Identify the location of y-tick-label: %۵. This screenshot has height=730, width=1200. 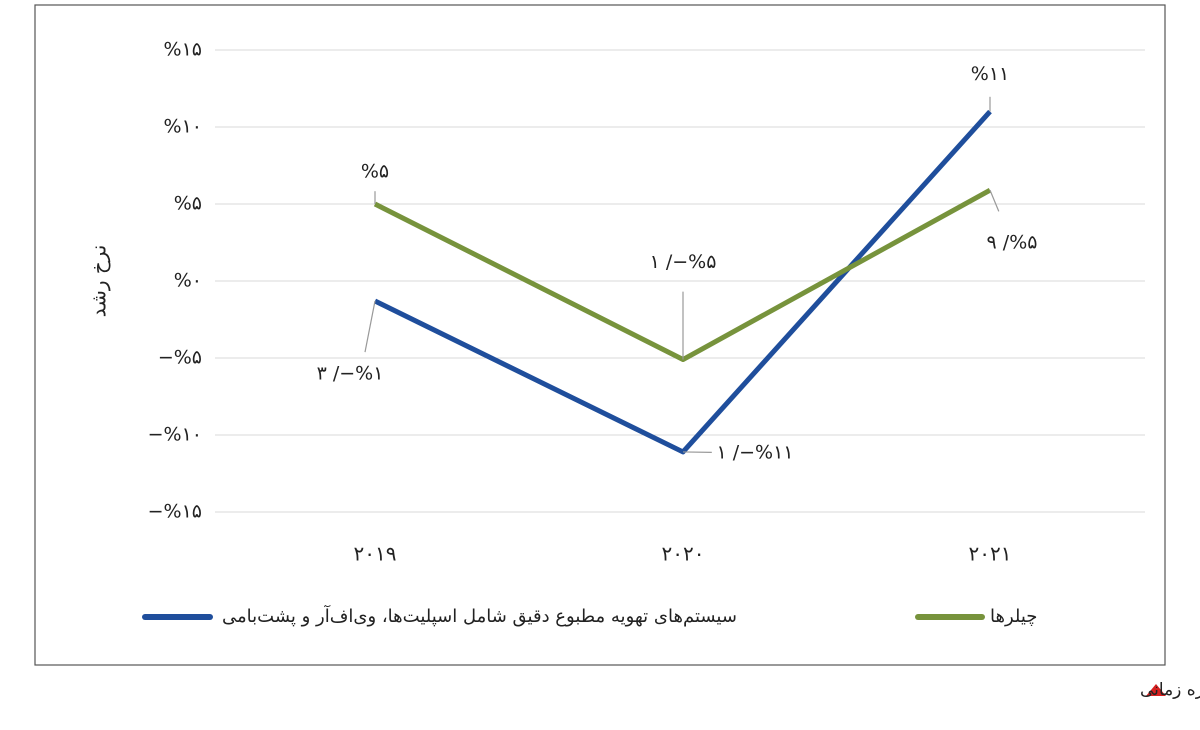
(188, 204).